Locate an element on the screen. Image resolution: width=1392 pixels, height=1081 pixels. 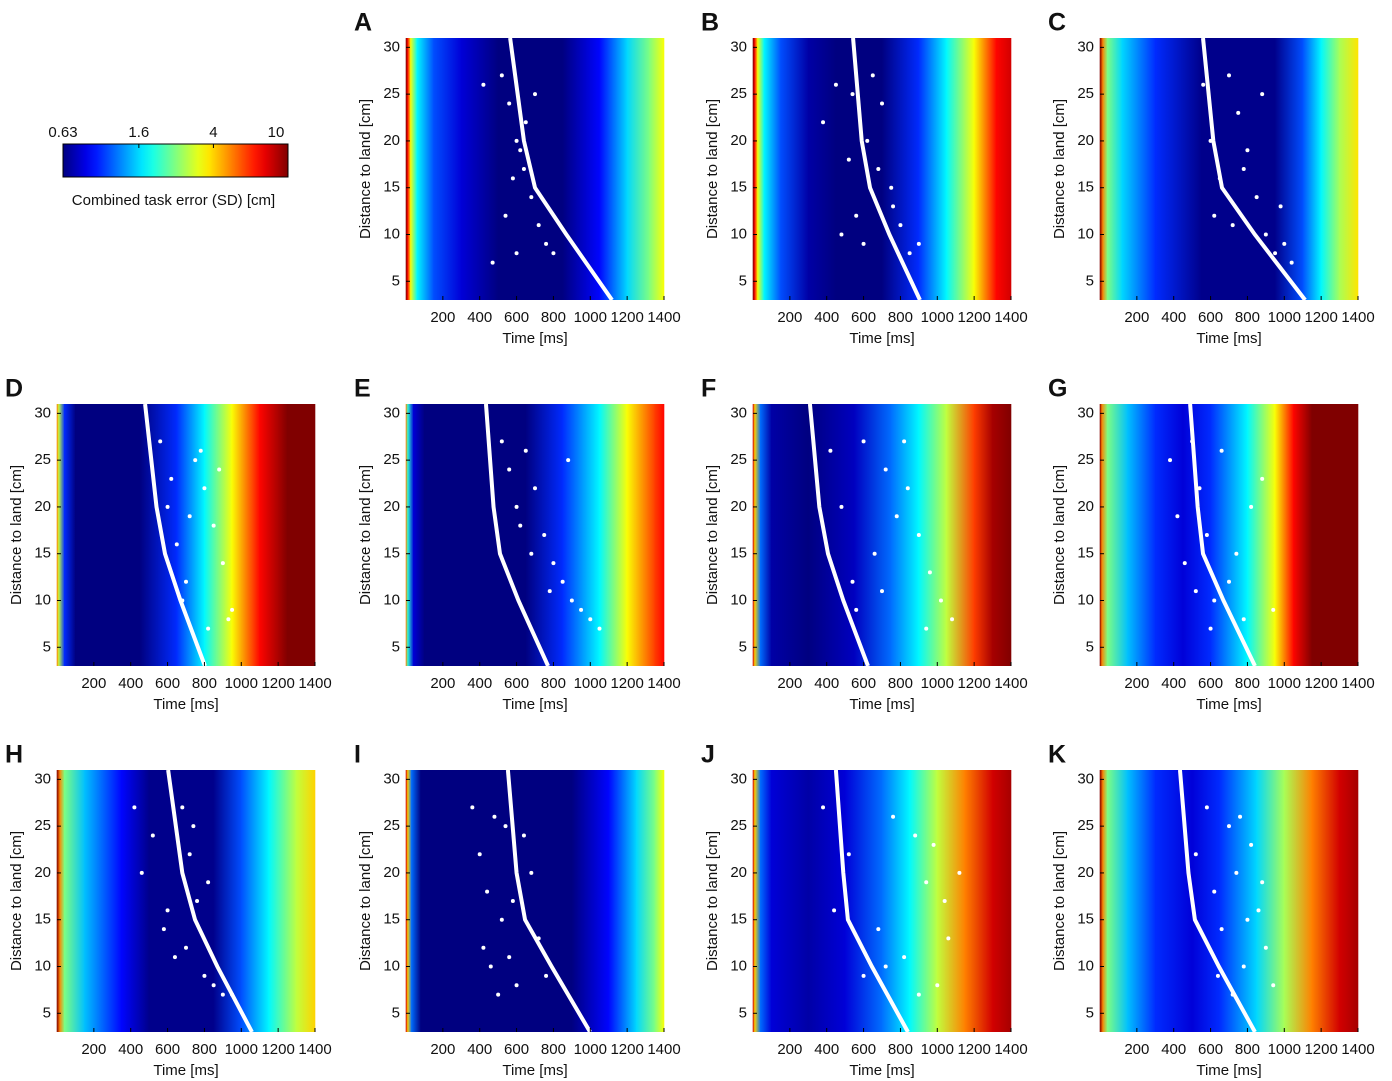
y-tick-label: 30 is located at coordinates (738, 778).